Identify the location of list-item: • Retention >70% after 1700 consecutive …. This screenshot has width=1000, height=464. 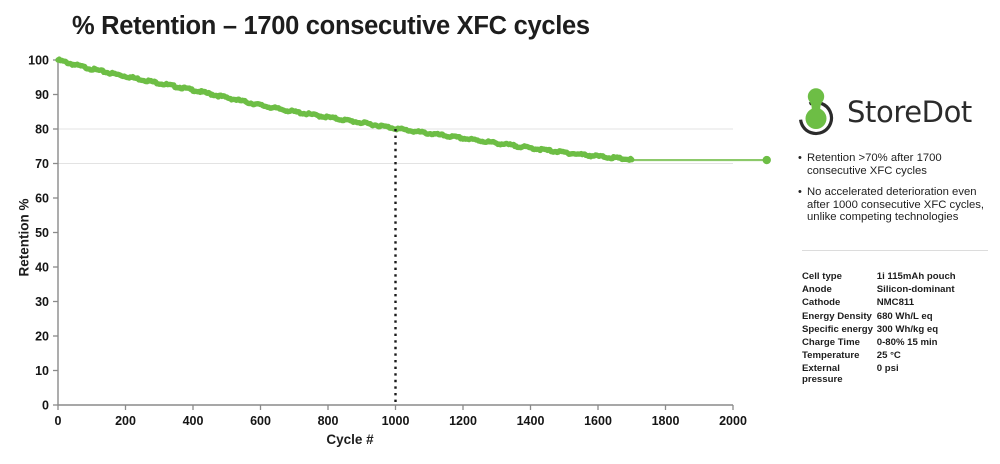
(897, 164).